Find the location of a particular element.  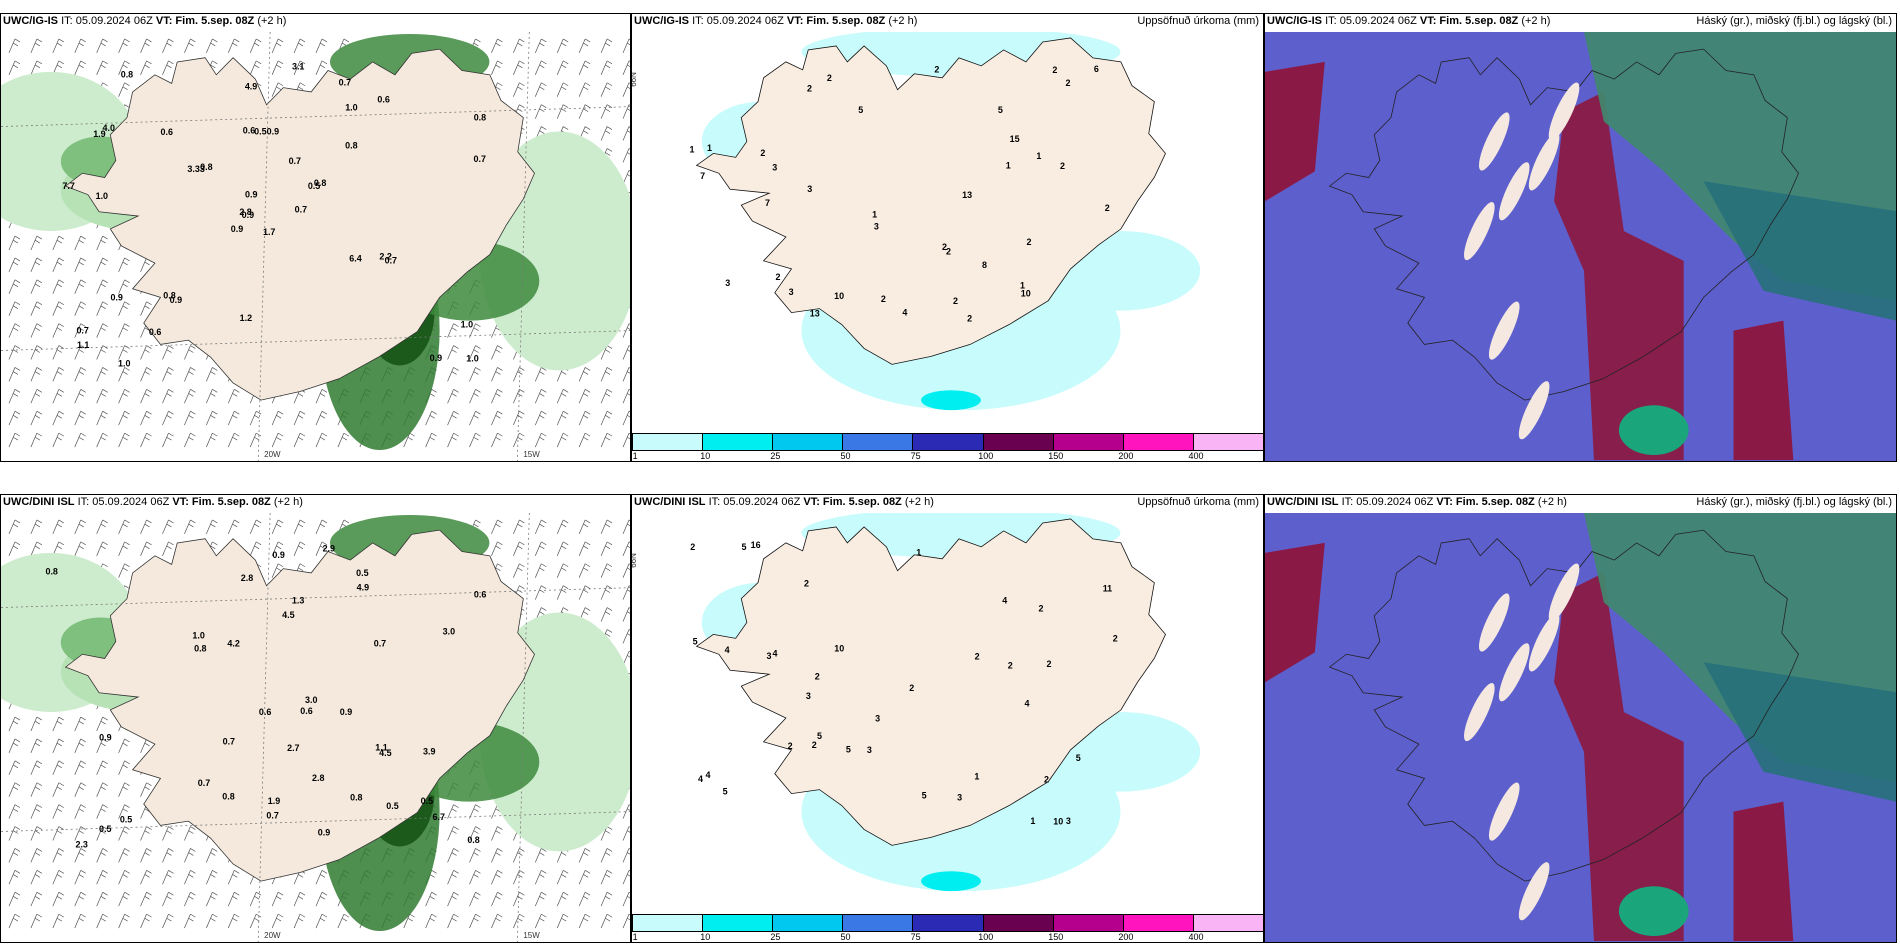

value-label: 6.4 is located at coordinates (355, 259).